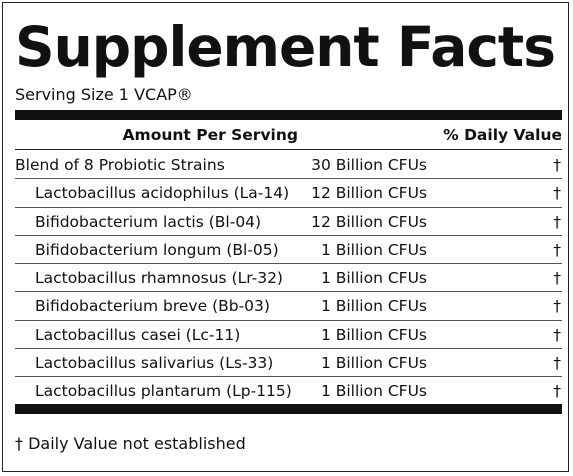 The width and height of the screenshot is (573, 476). Describe the element at coordinates (159, 278) in the screenshot. I see `ingredient-name: Lactobacillus rhamnosus (Lr-32)` at that location.